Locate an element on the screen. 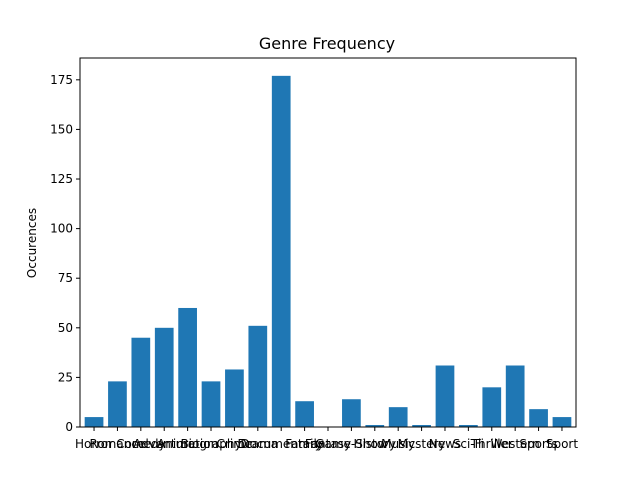 Image resolution: width=640 pixels, height=484 pixels. y-tick-label: 0 is located at coordinates (69, 427).